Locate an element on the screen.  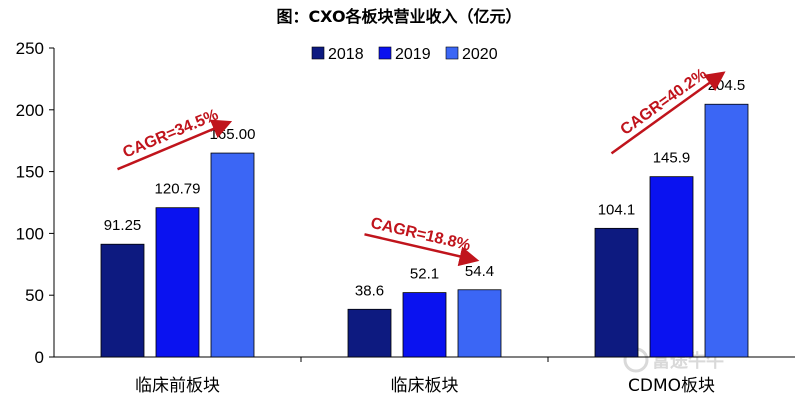
data-label: 120.79 is located at coordinates (178, 189).